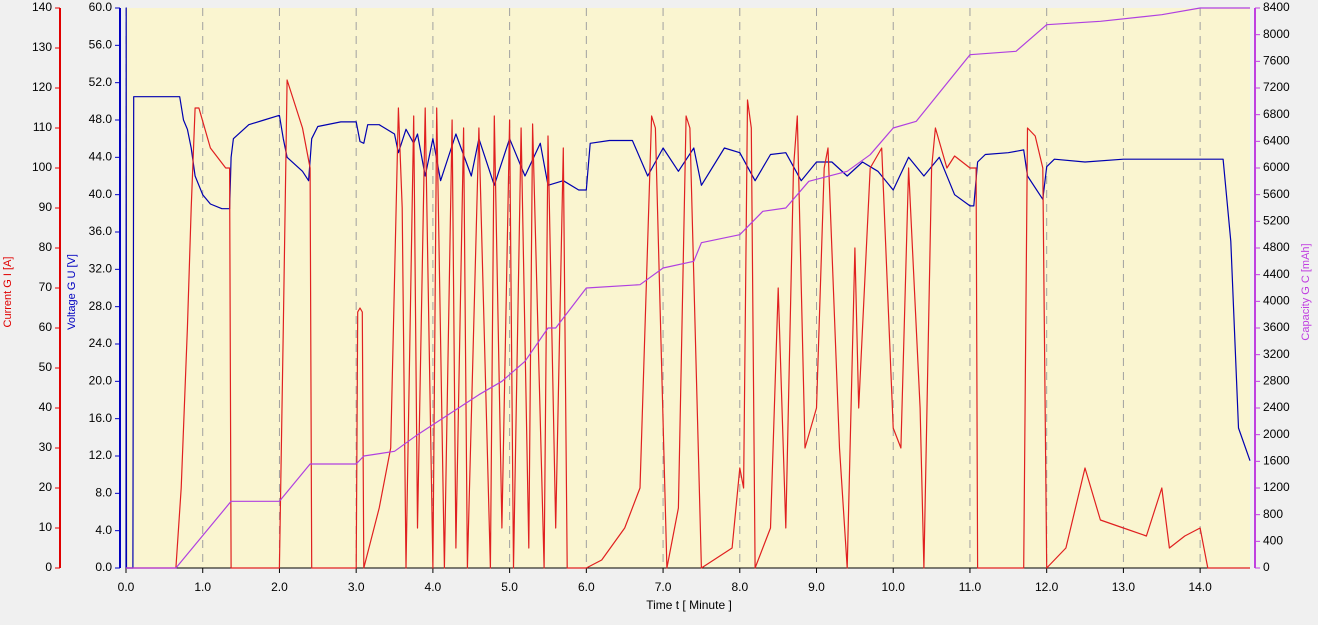  Describe the element at coordinates (8, 292) in the screenshot. I see `current-axis-title: Current G I [A]` at that location.